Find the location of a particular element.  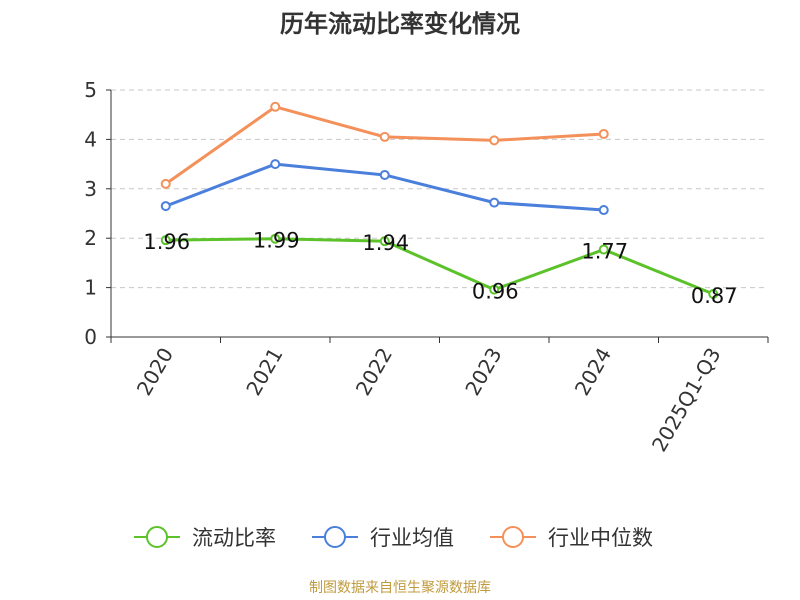

legend: 流动比率 行业均值 行业中位数 is located at coordinates (393, 538).